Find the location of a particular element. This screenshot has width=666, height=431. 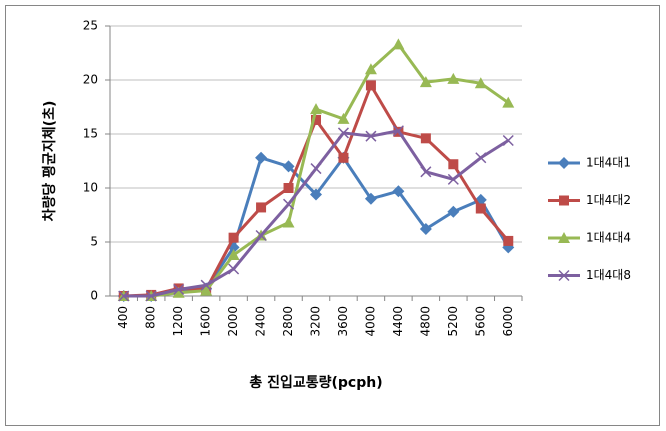

x-tick-label: 5200 is located at coordinates (453, 321).